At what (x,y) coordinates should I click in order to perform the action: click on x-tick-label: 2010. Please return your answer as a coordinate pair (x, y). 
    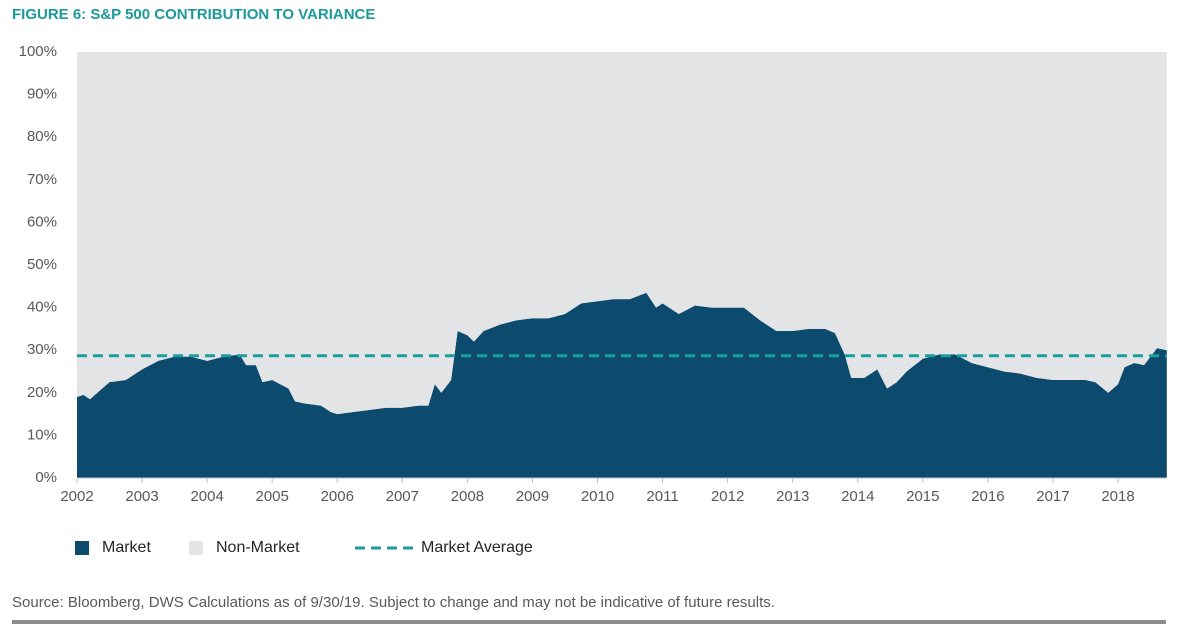
    Looking at the image, I should click on (597, 496).